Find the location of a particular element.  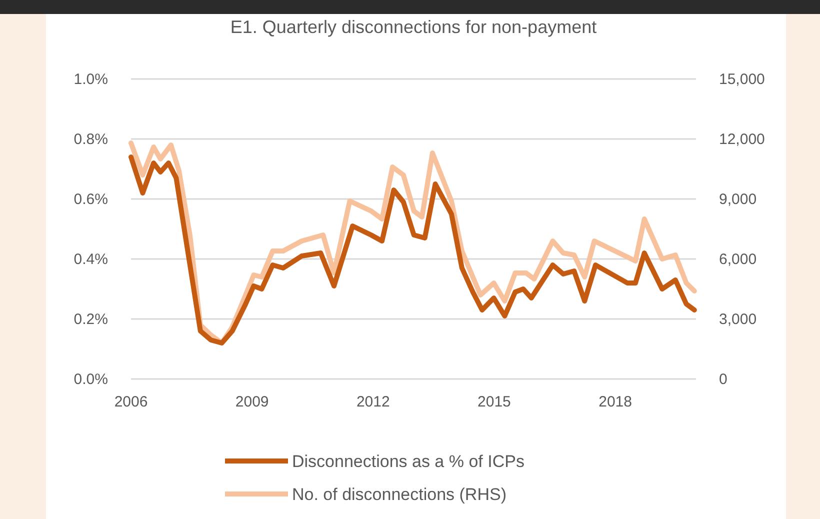

y2-tick-label: 0 is located at coordinates (723, 379).